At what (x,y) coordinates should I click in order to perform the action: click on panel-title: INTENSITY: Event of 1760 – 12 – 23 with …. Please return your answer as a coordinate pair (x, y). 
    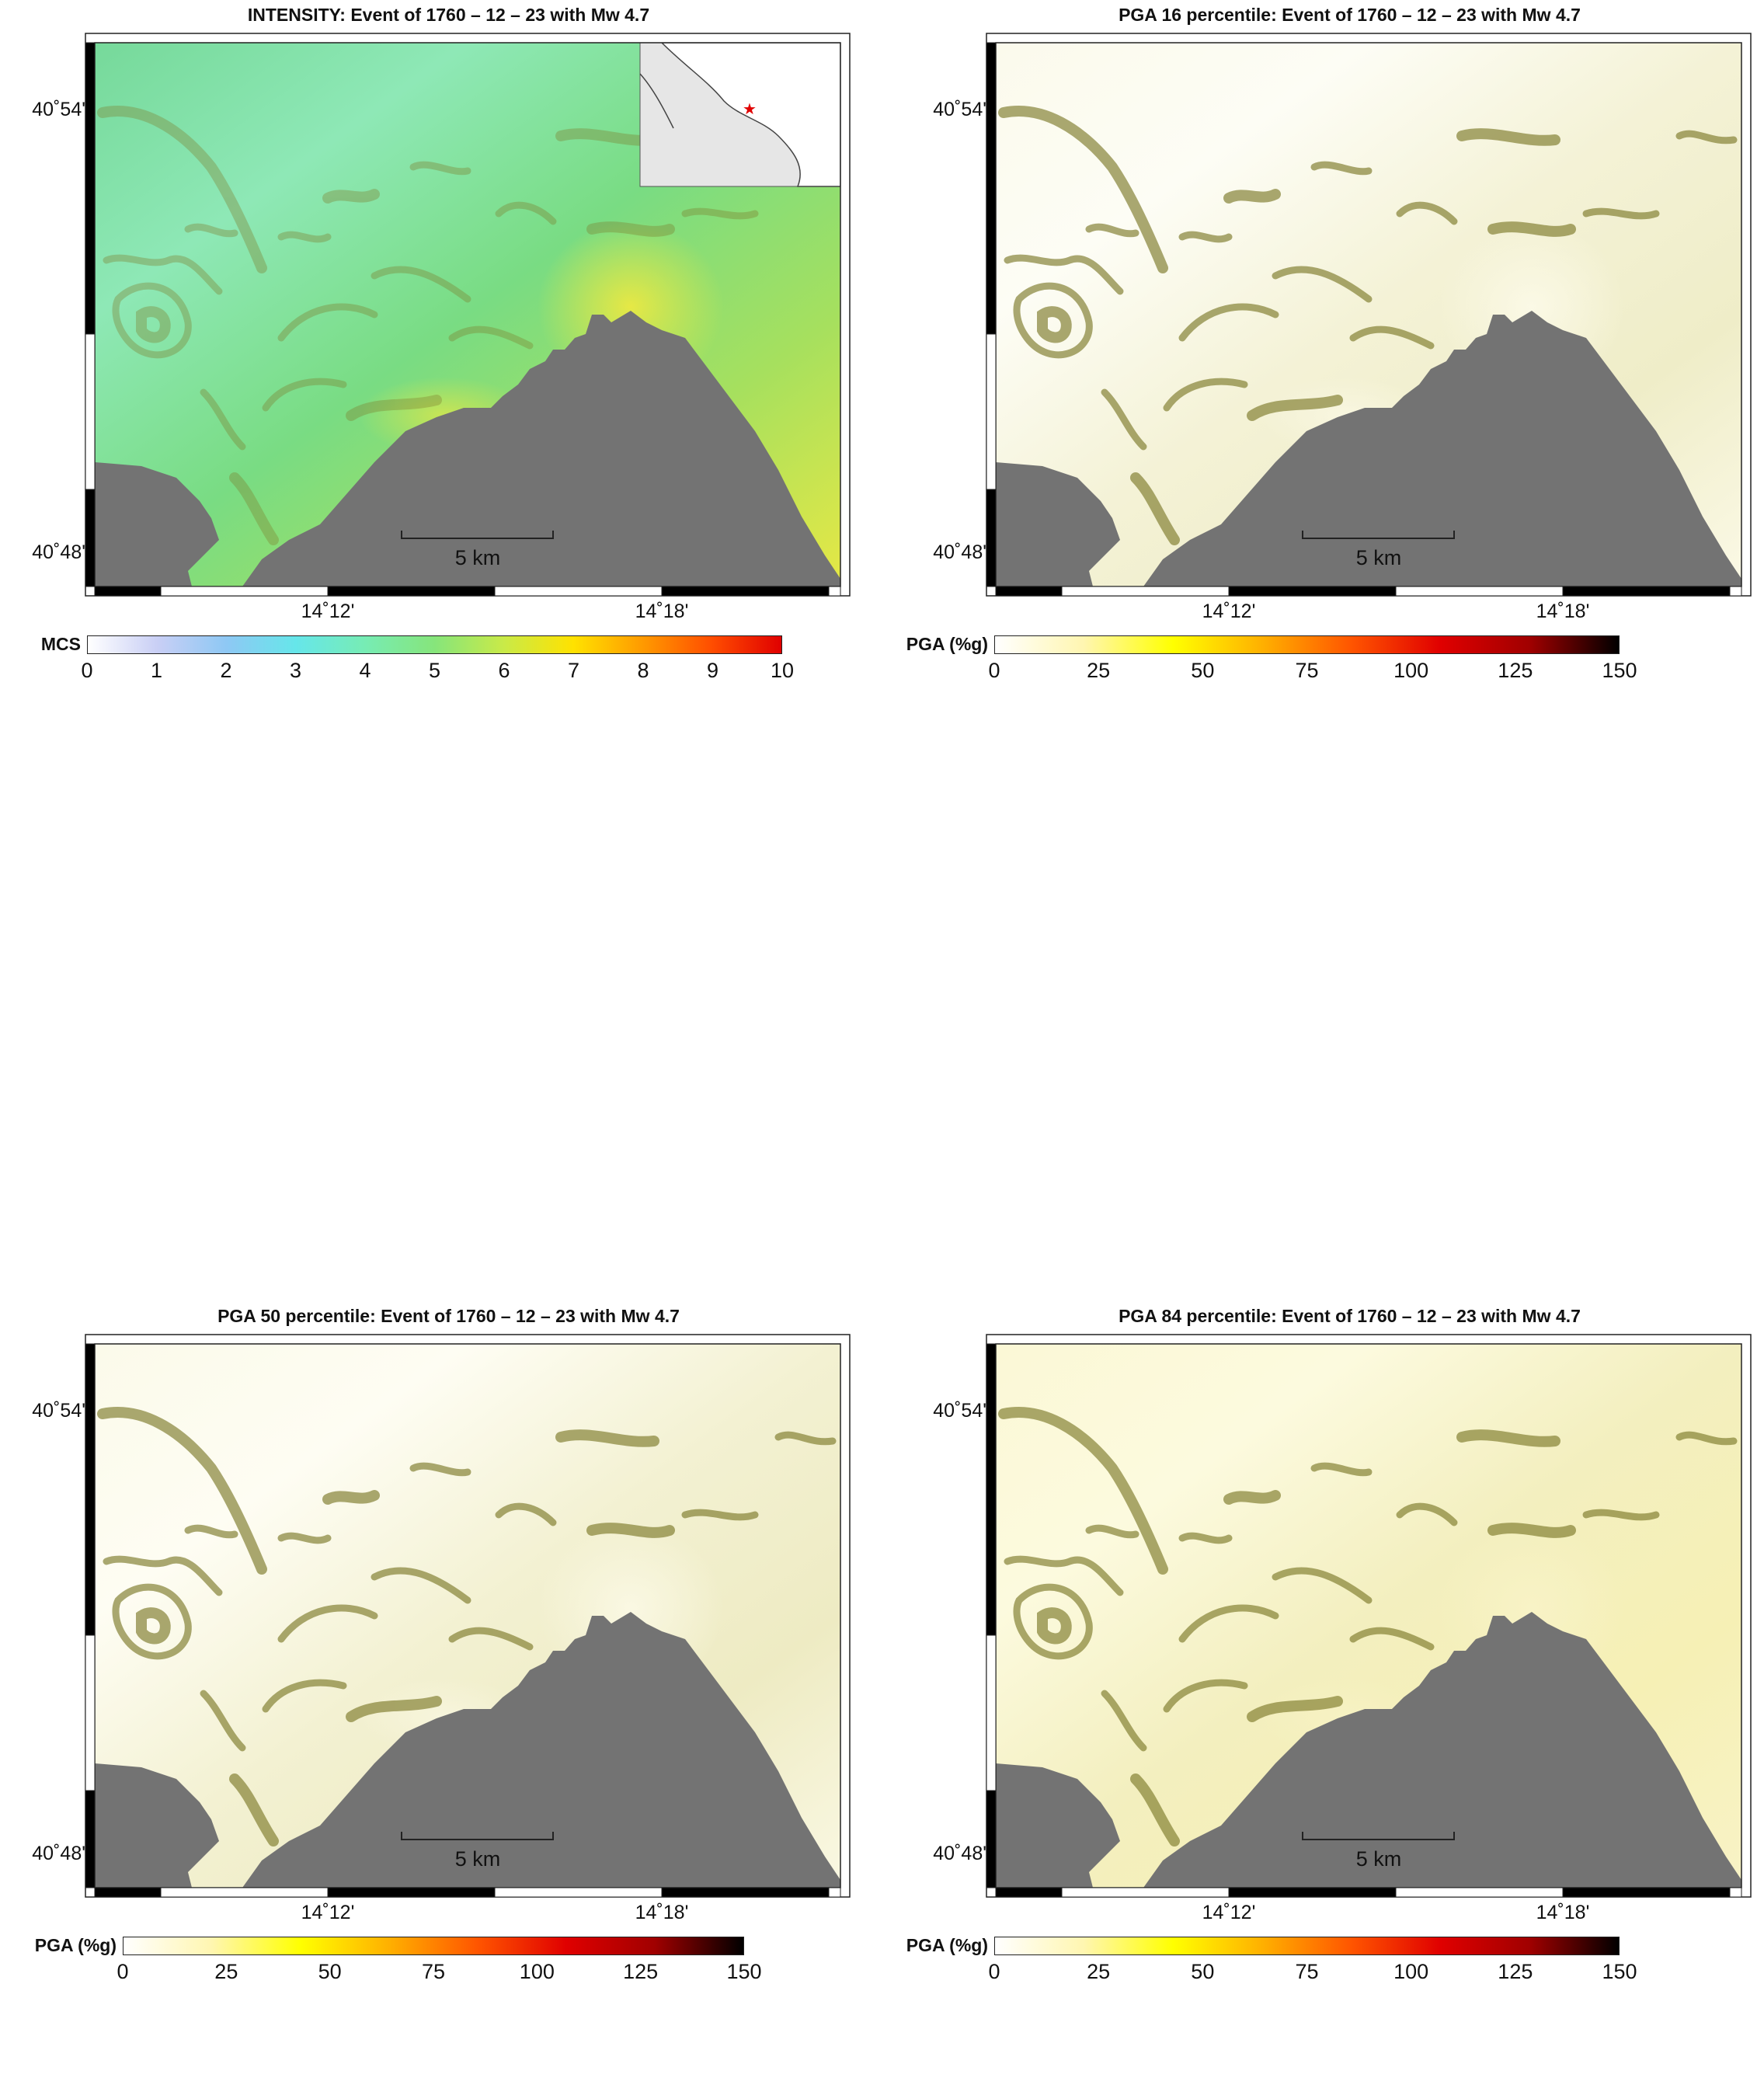
    Looking at the image, I should click on (448, 15).